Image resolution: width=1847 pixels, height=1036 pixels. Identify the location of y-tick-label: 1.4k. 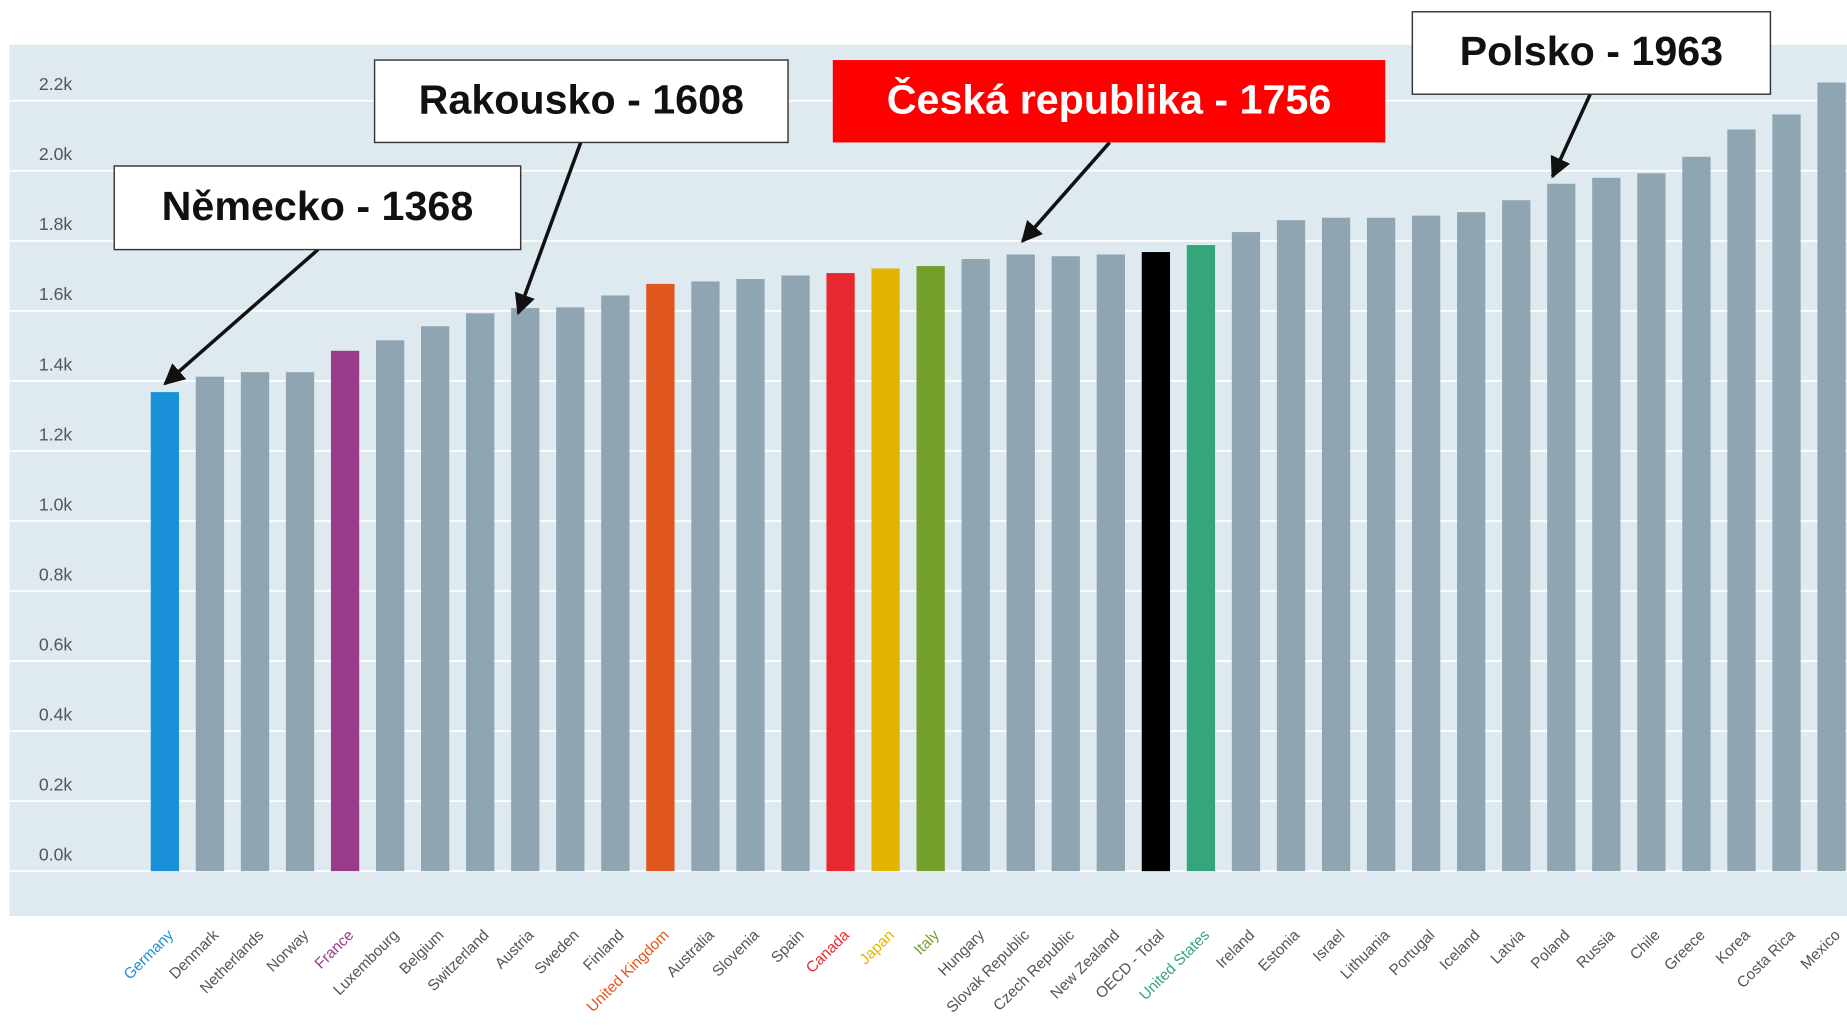
(56, 364).